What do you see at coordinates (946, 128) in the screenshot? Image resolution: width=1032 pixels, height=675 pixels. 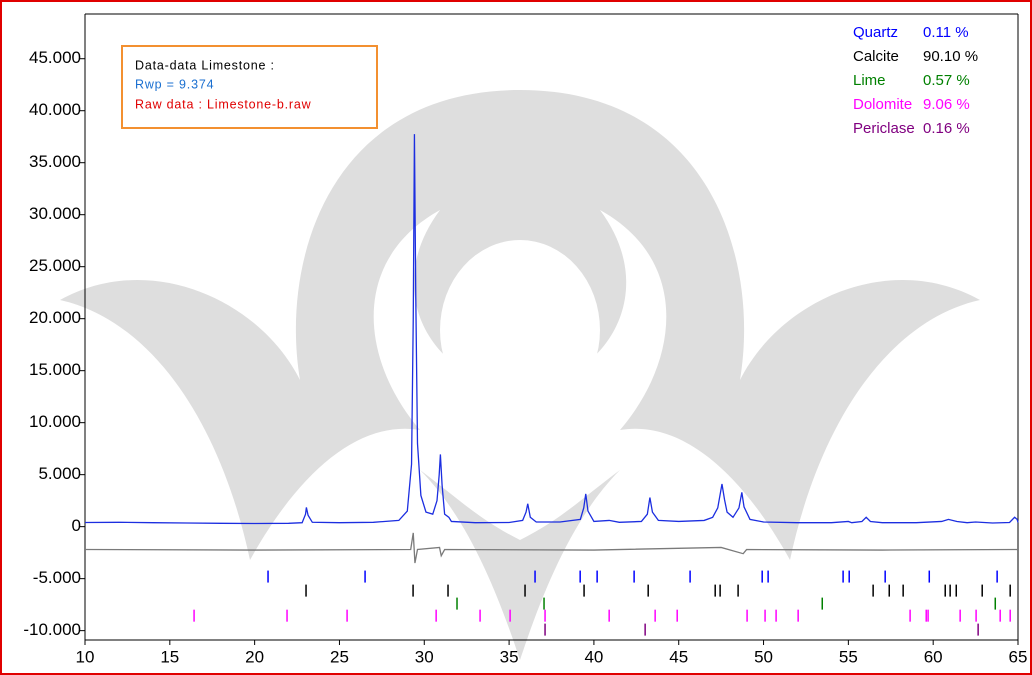 I see `legend-percent: 0.16 %` at bounding box center [946, 128].